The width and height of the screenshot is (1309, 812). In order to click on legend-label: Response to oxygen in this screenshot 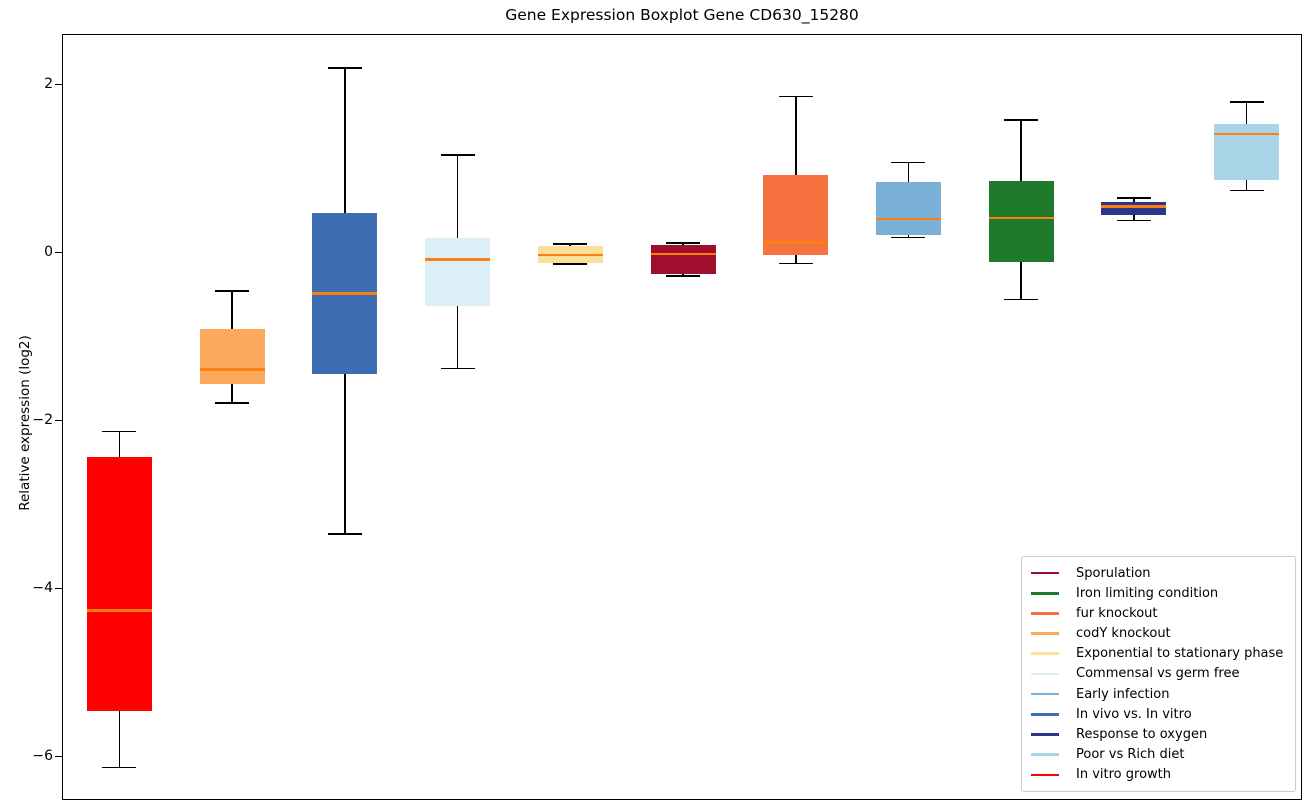, I will do `click(1142, 735)`.